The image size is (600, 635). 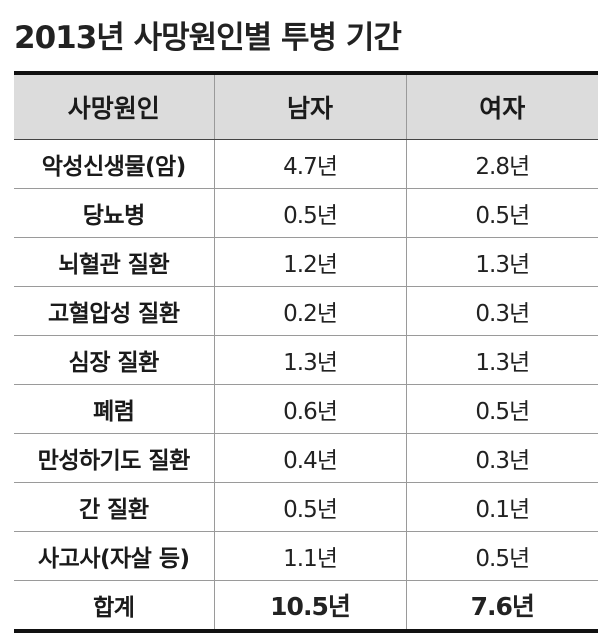 What do you see at coordinates (114, 262) in the screenshot?
I see `cause-cell: 뇌혈관 질환` at bounding box center [114, 262].